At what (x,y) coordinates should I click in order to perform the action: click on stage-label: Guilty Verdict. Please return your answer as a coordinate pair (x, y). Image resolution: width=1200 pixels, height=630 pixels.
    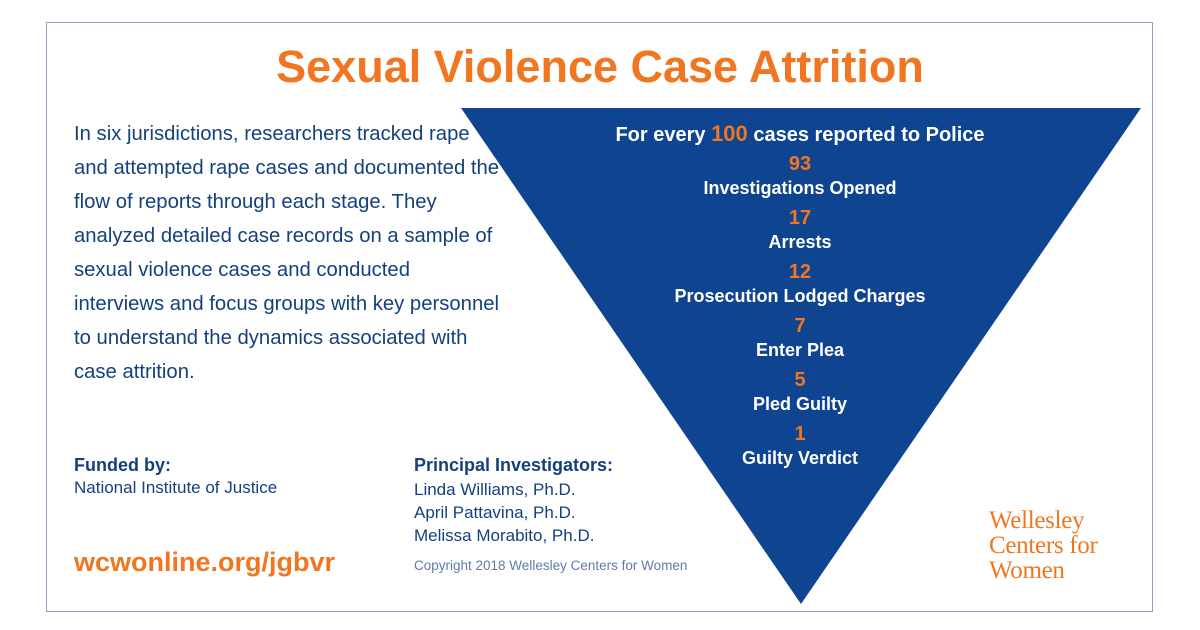
    Looking at the image, I should click on (800, 458).